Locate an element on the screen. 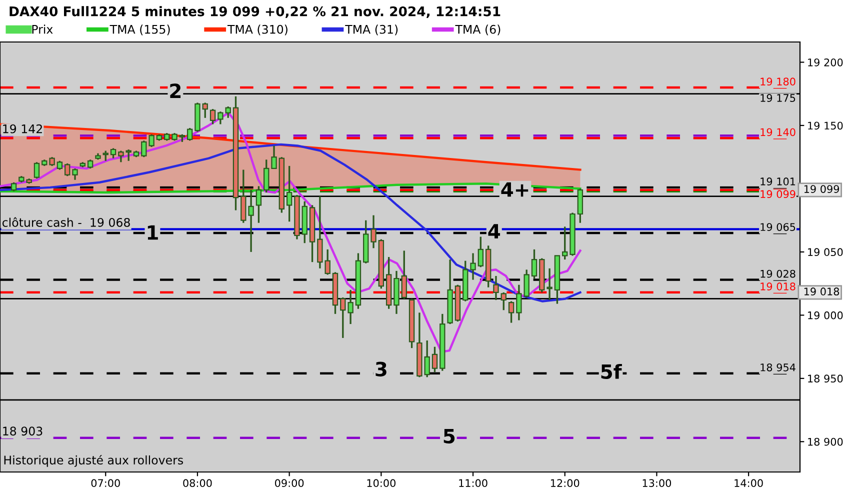 Image resolution: width=850 pixels, height=500 pixels. x-tick-label: 11:00 is located at coordinates (473, 483).